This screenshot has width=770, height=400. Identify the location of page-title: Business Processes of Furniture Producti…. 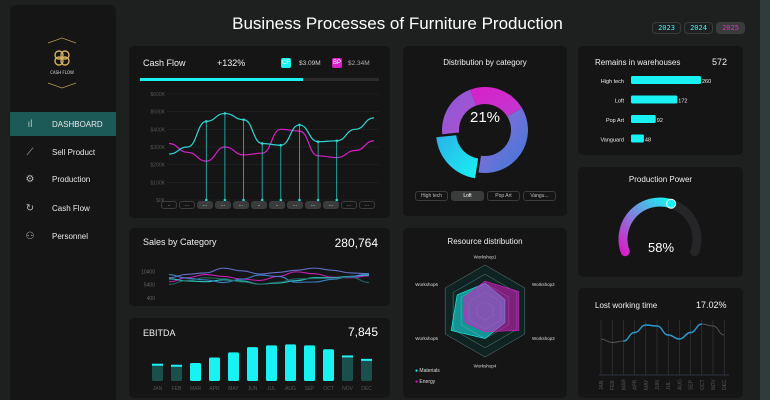
(397, 23).